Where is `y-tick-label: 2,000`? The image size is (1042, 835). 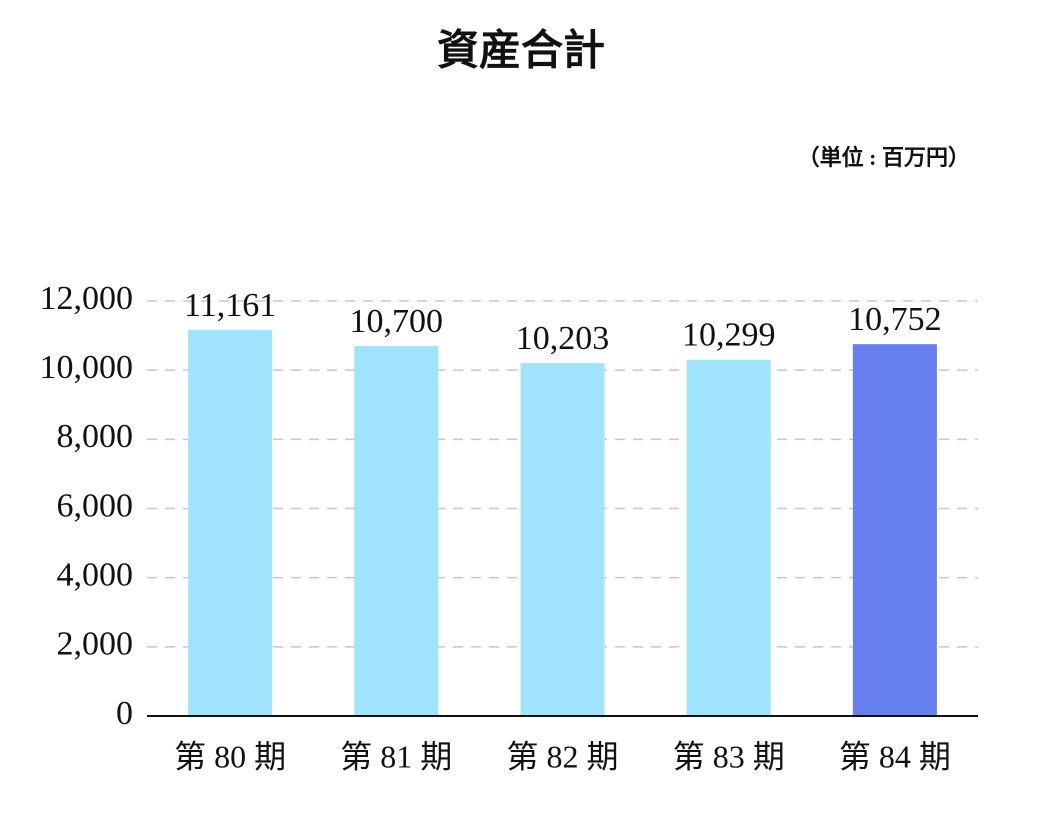
y-tick-label: 2,000 is located at coordinates (95, 644).